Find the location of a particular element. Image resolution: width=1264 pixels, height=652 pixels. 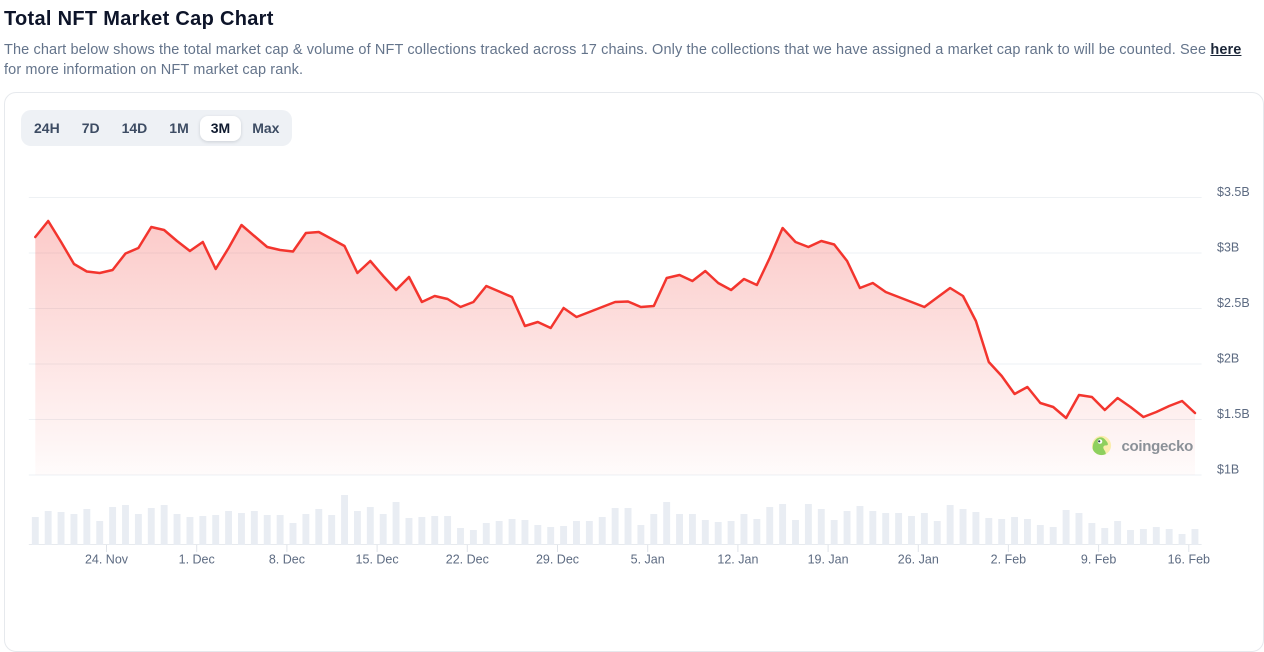

svg-text: $1.5B is located at coordinates (1233, 414).